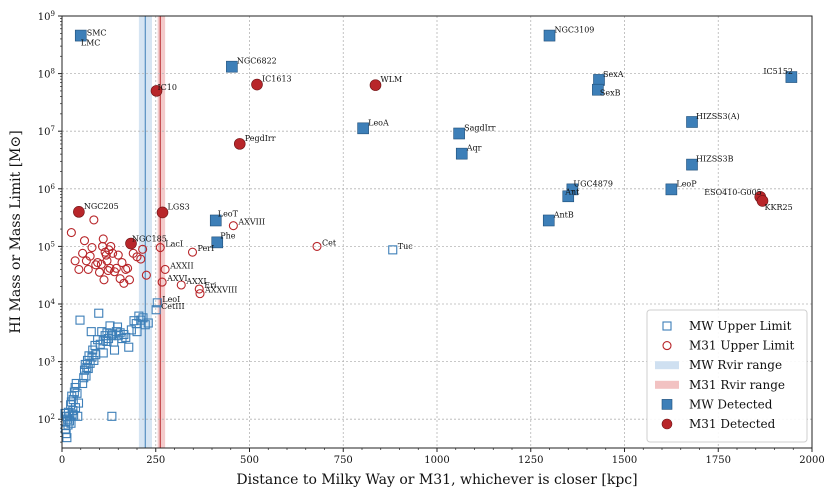  I want to click on x-tick-label: 1250, so click(530, 460).